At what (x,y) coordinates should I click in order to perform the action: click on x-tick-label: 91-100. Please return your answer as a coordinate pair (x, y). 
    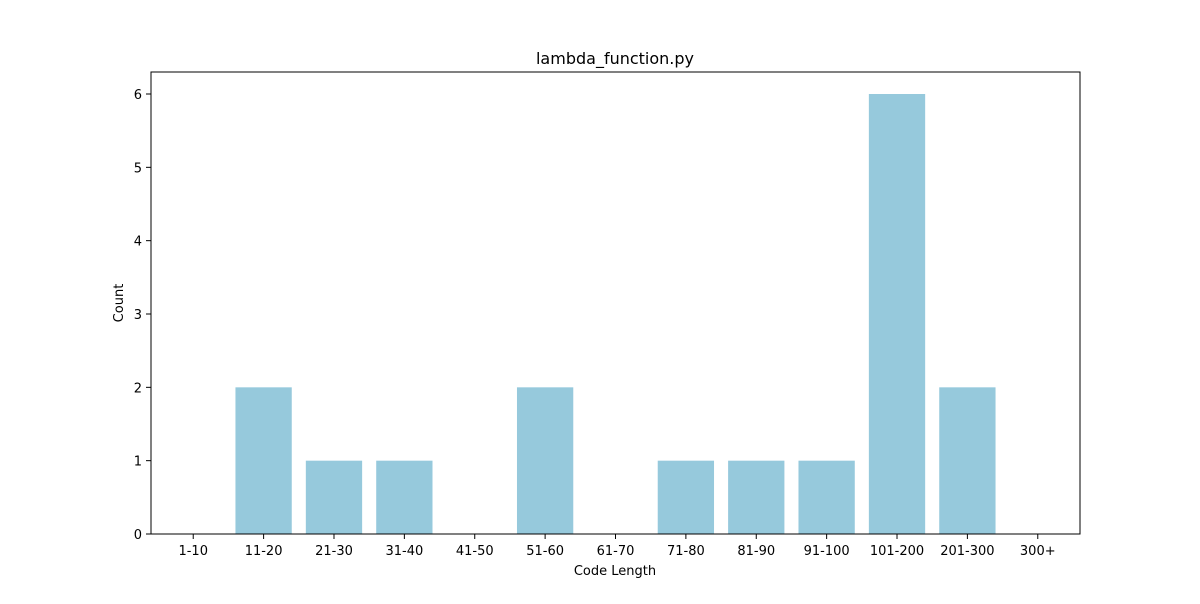
    Looking at the image, I should click on (827, 551).